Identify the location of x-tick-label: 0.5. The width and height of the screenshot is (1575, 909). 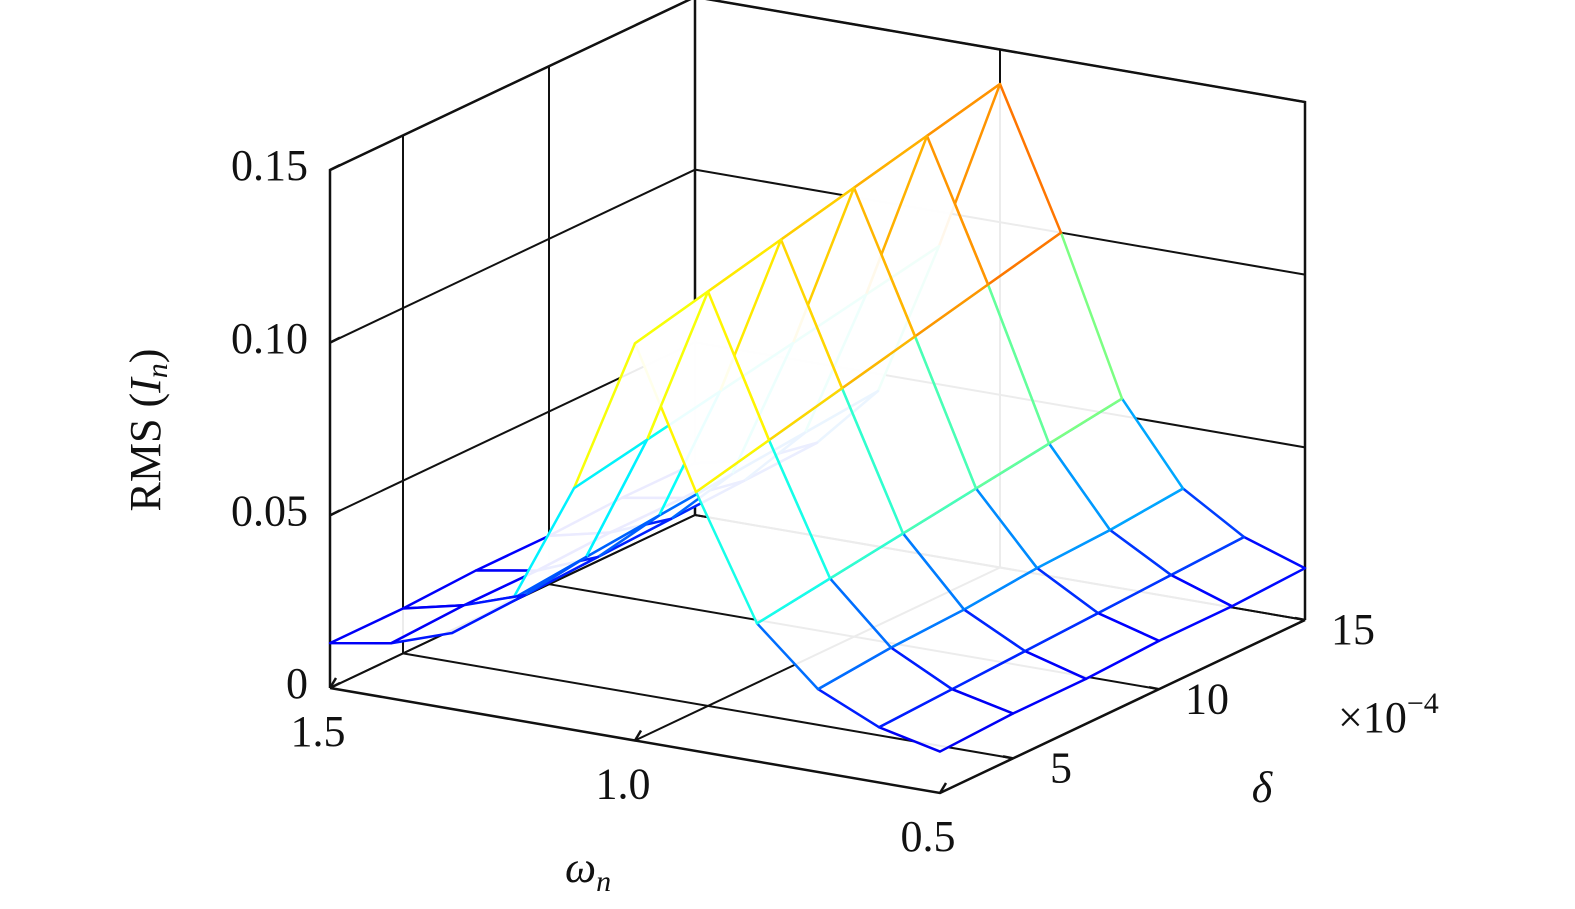
(928, 836).